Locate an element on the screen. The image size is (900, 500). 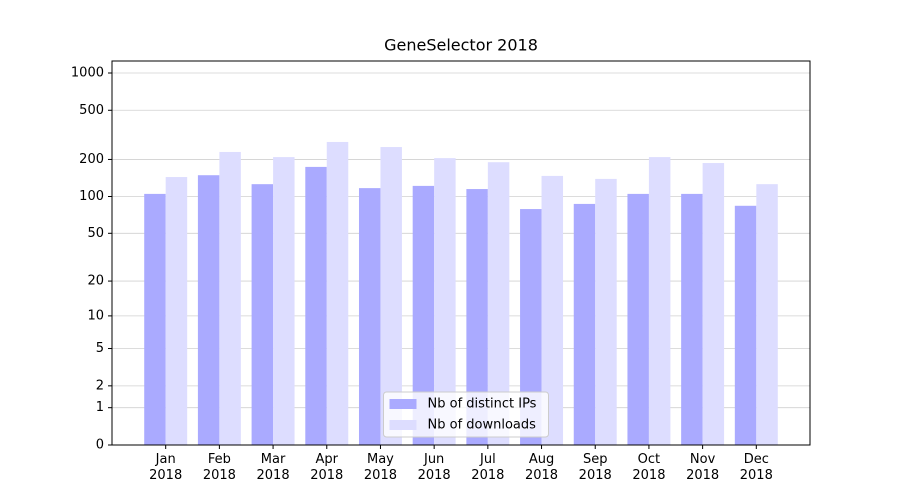
x-tick-label: Sep 2018 is located at coordinates (595, 467).